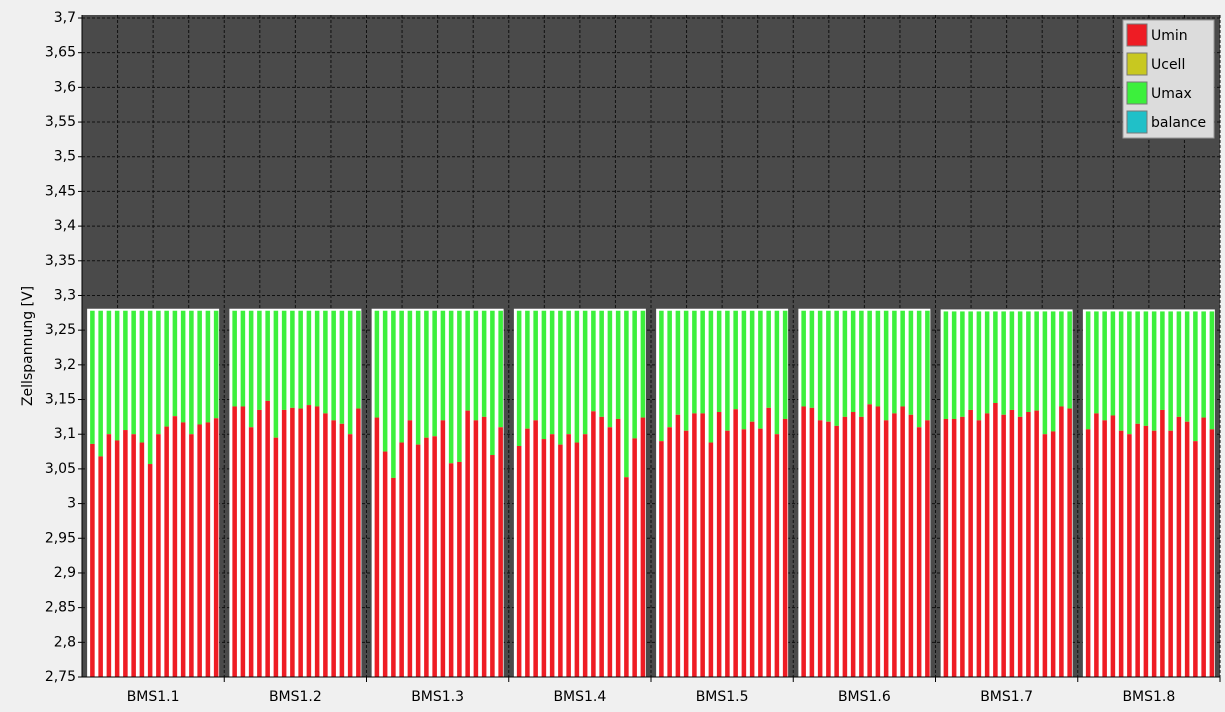 The height and width of the screenshot is (712, 1225). I want to click on y-tick-label: 3,25, so click(60, 330).